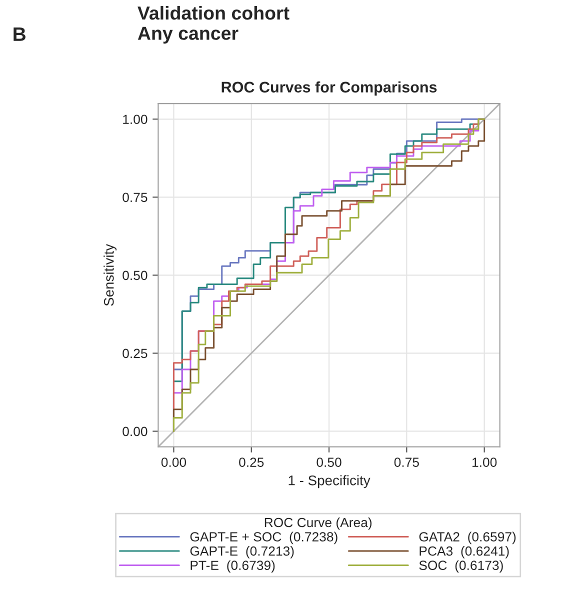 The height and width of the screenshot is (595, 561). Describe the element at coordinates (406, 462) in the screenshot. I see `x-tick-label: 0.75` at that location.